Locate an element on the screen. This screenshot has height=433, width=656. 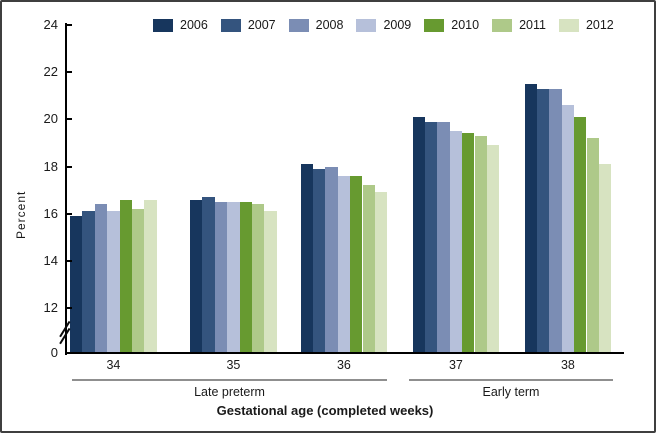
legend-item-2008: 2008 is located at coordinates (316, 25).